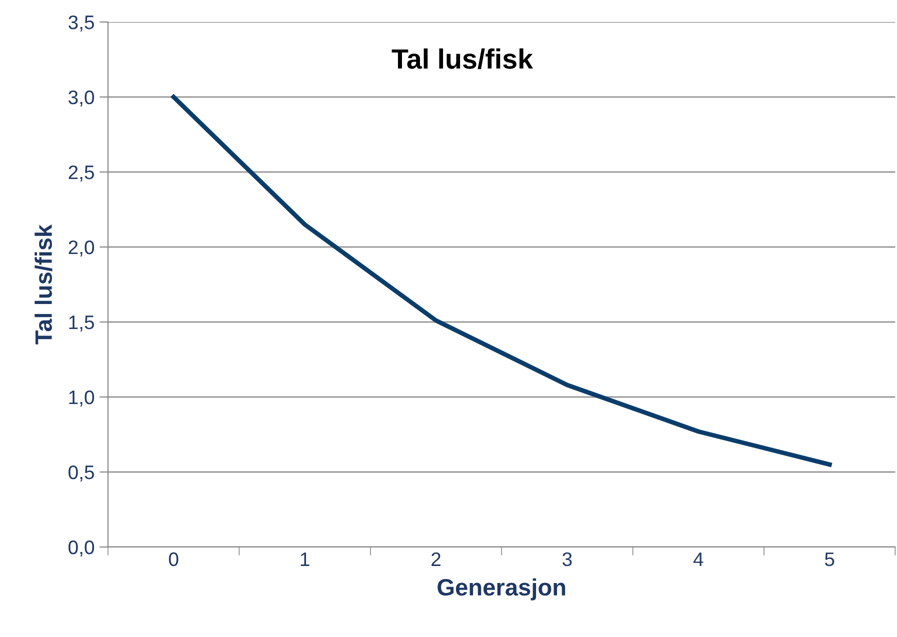  What do you see at coordinates (81, 324) in the screenshot?
I see `y-tick-label: 1,5` at bounding box center [81, 324].